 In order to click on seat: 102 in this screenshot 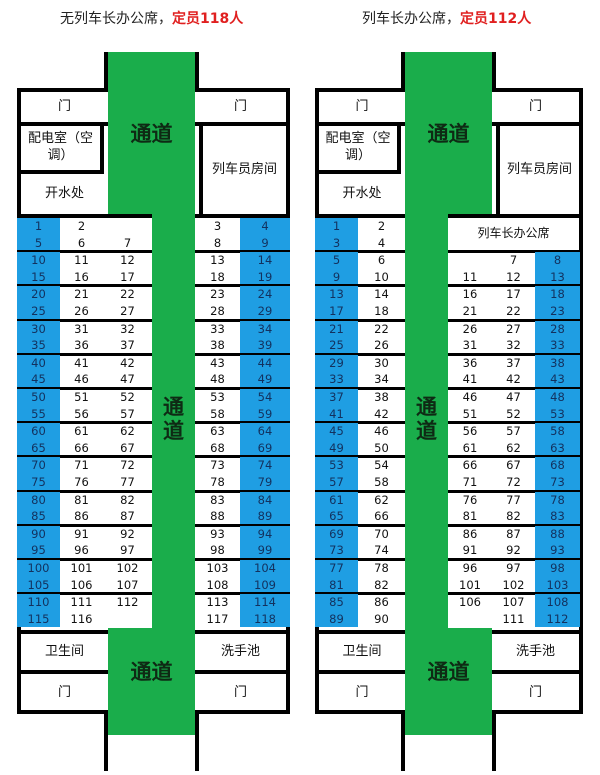, I will do `click(127, 568)`.